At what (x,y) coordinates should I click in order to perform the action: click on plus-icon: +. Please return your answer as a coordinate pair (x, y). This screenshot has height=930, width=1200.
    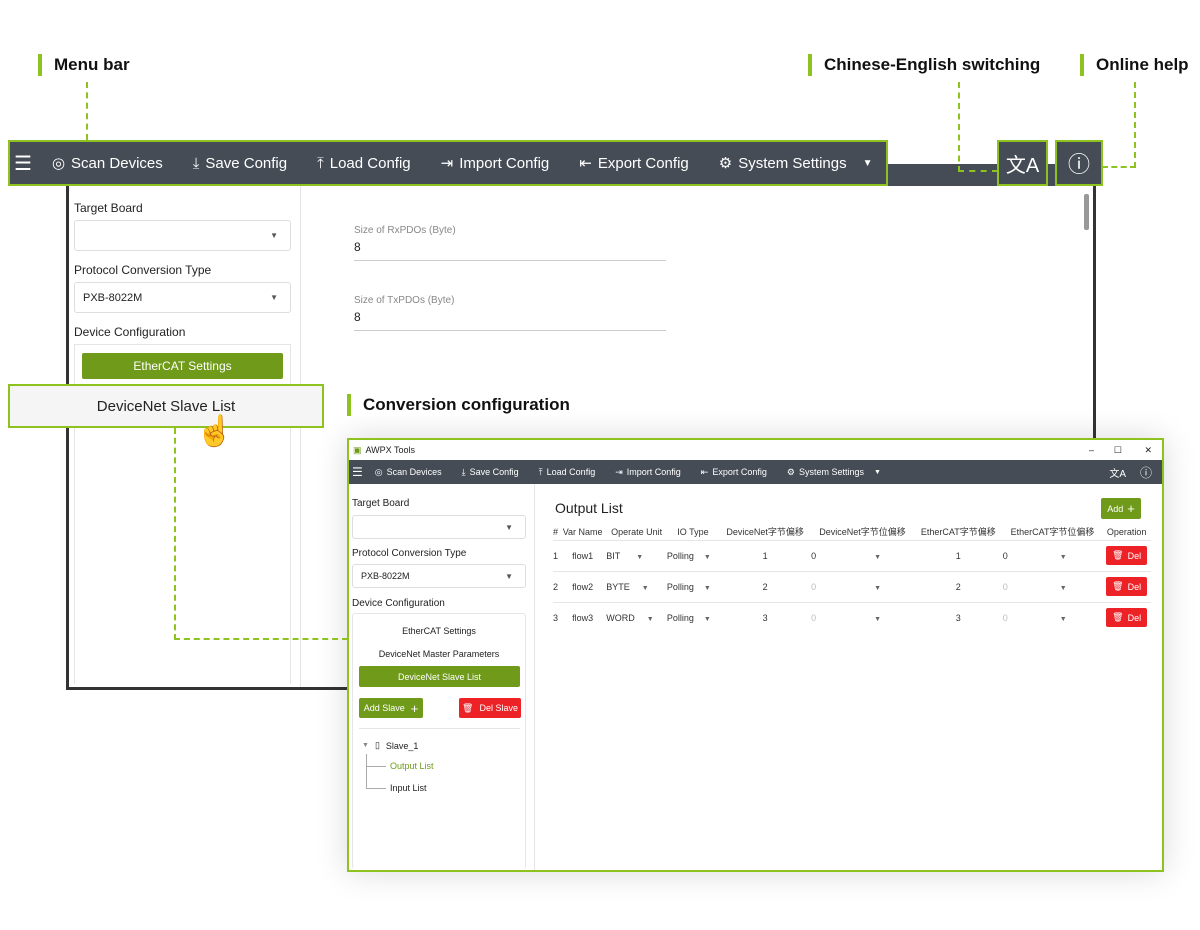
    Looking at the image, I should click on (414, 708).